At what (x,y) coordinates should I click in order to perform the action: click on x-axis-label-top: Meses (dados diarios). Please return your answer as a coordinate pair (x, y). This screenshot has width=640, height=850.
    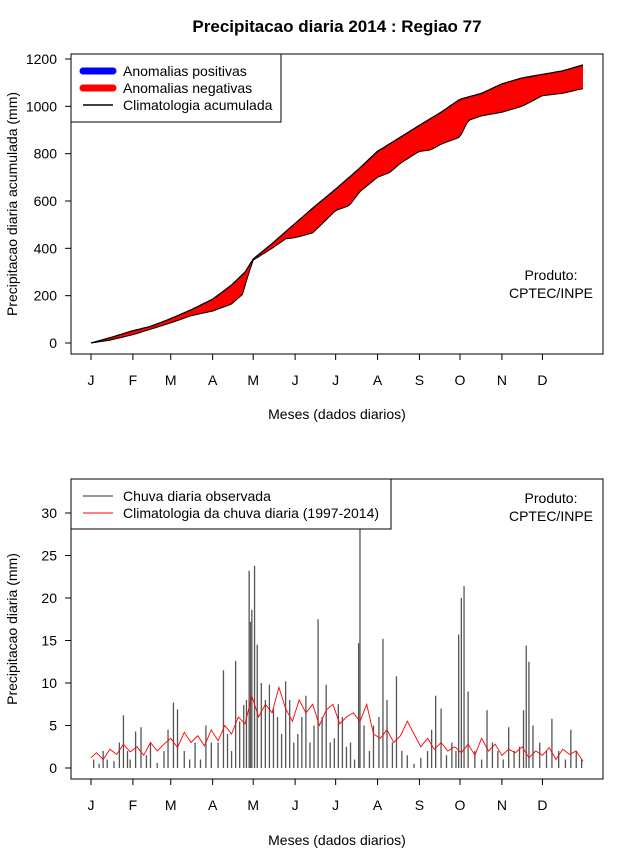
    Looking at the image, I should click on (337, 414).